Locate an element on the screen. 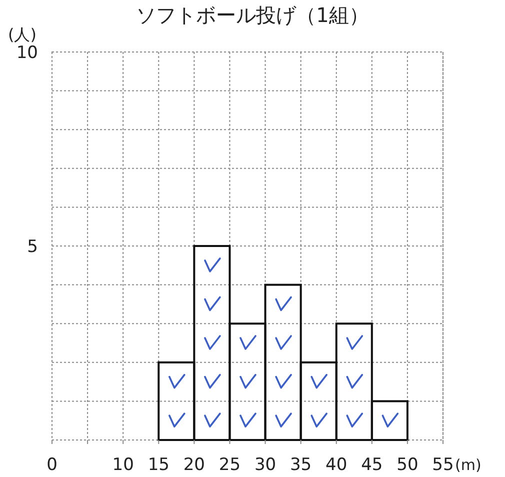 The width and height of the screenshot is (505, 477). xtick-label: 55 is located at coordinates (443, 465).